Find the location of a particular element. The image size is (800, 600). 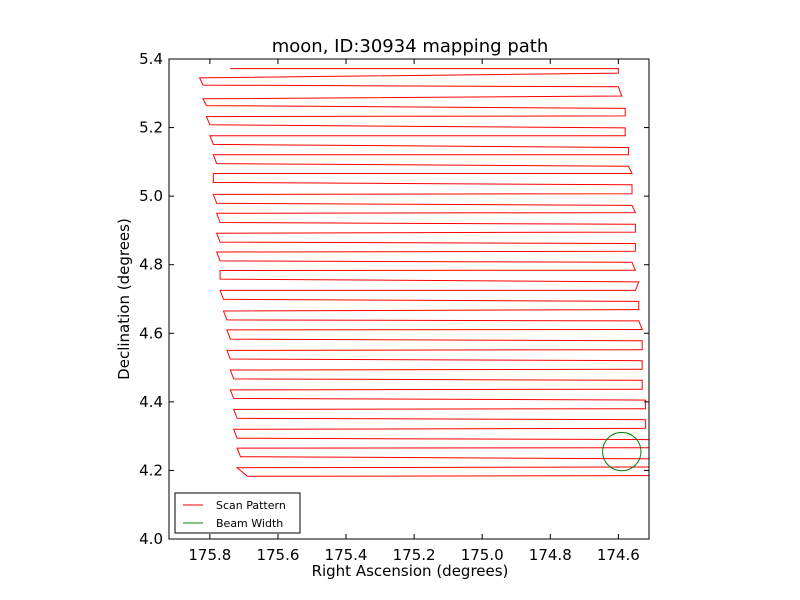

x-tick-label: 174.6 is located at coordinates (618, 555).